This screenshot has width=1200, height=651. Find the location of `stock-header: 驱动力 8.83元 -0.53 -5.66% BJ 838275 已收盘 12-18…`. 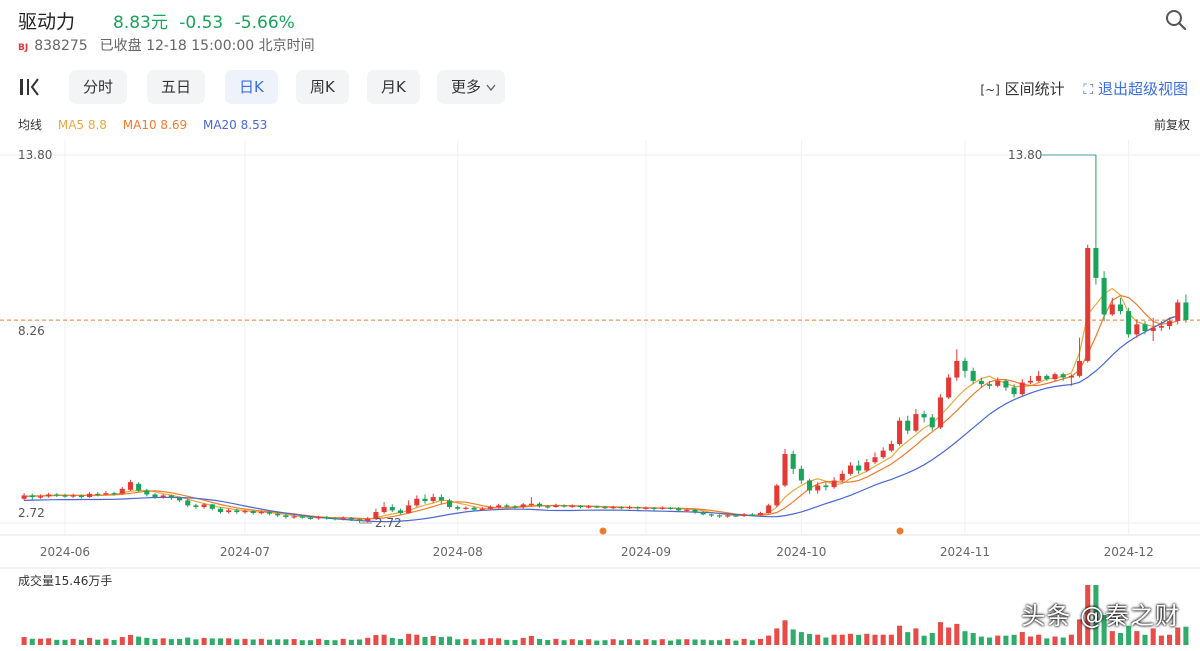

stock-header: 驱动力 8.83元 -0.53 -5.66% BJ 838275 已收盘 12-18… is located at coordinates (600, 30).